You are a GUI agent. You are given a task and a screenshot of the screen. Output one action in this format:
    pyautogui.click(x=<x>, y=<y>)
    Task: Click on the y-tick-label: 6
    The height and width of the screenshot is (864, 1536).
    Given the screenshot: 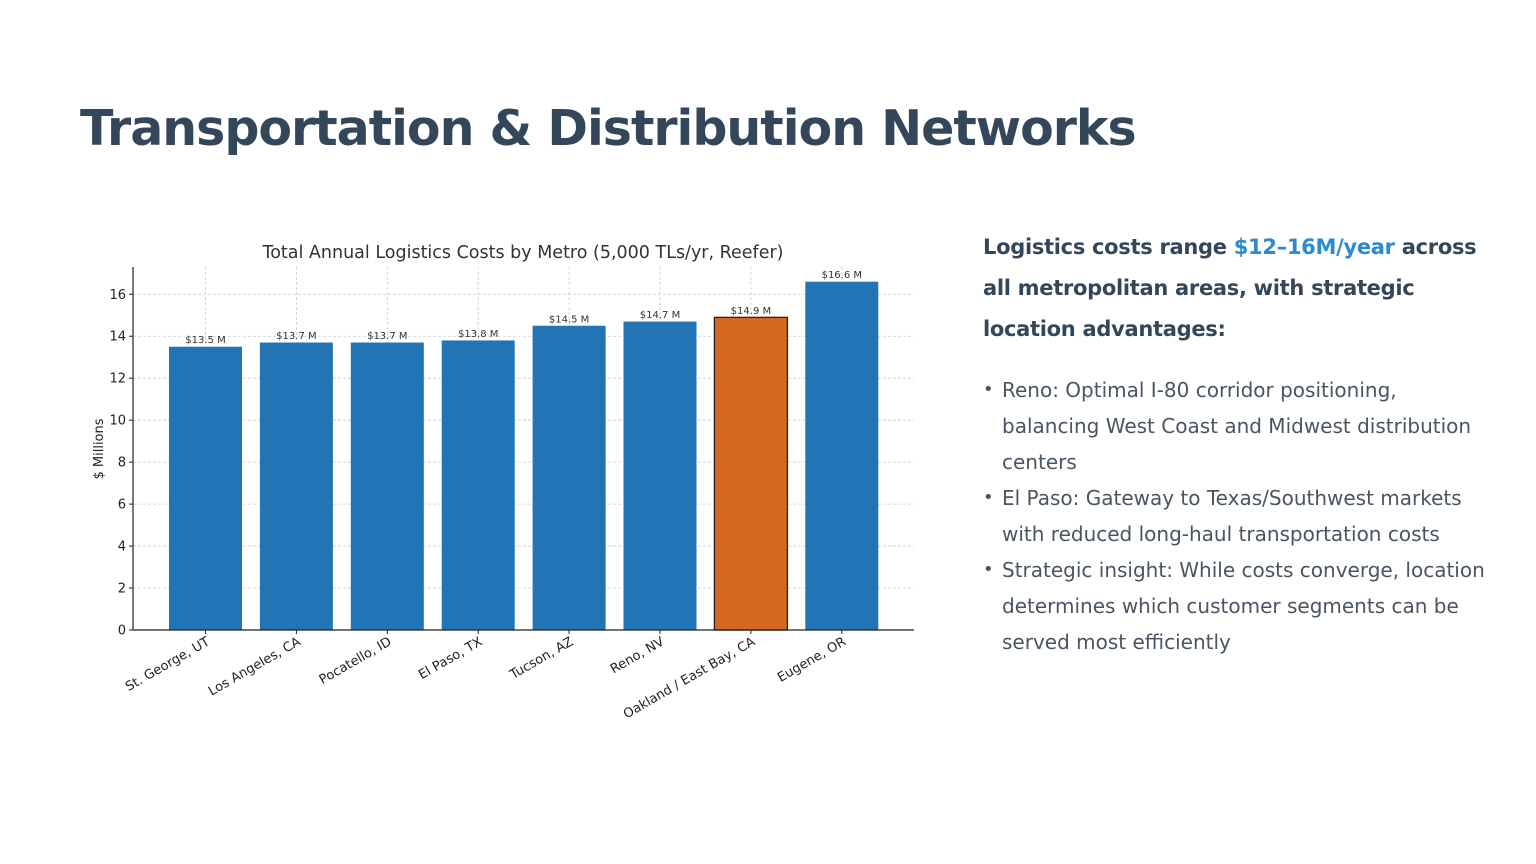 What is the action you would take?
    pyautogui.click(x=122, y=505)
    